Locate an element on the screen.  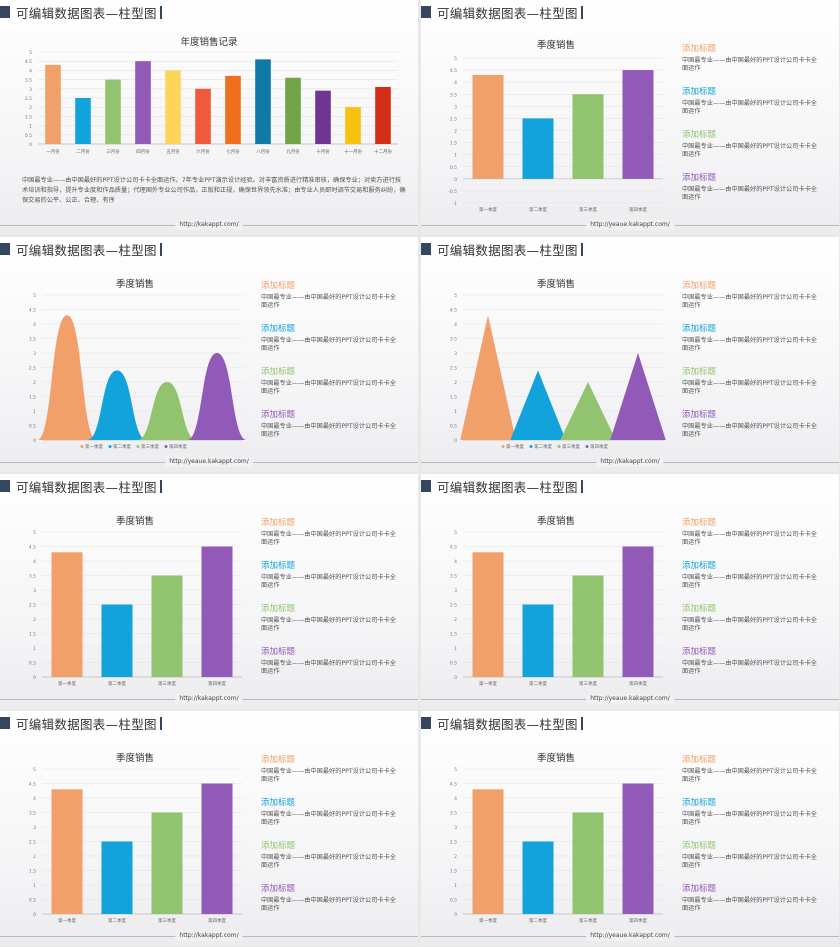
y-tick-label: 2.5 is located at coordinates (453, 369).